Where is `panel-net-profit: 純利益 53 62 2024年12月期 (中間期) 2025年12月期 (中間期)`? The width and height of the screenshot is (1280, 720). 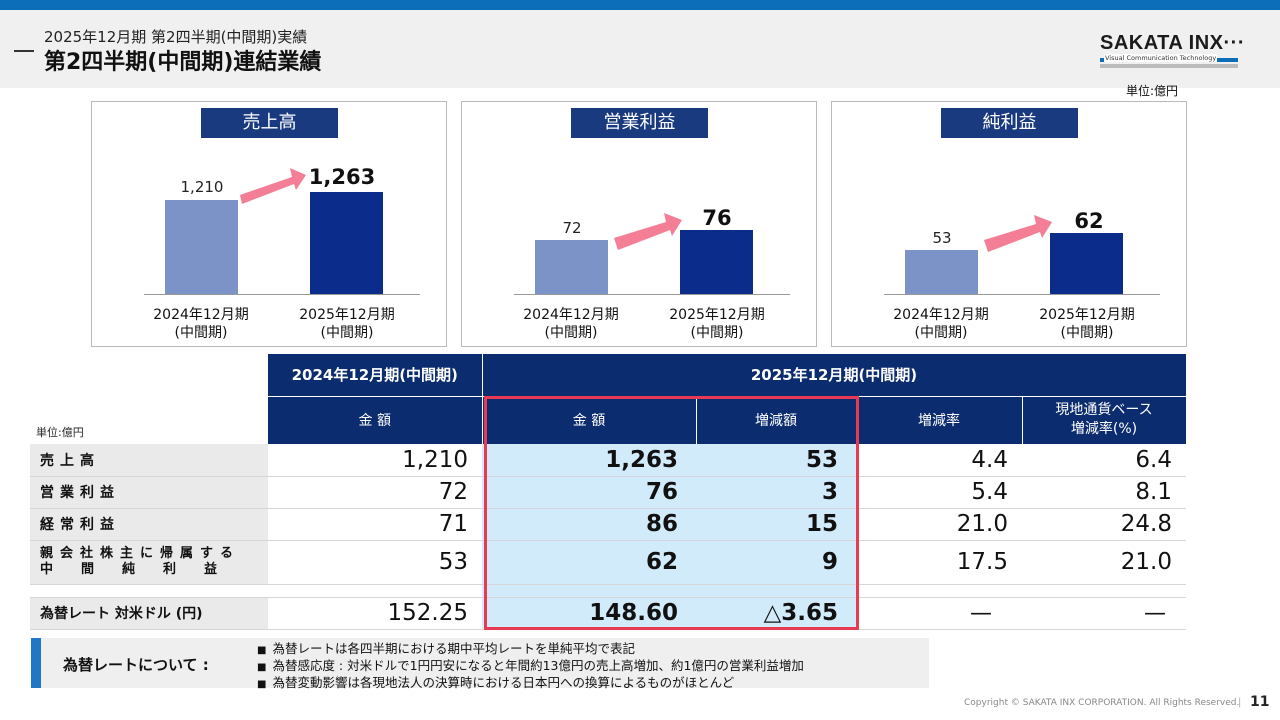
panel-net-profit: 純利益 53 62 2024年12月期 (中間期) 2025年12月期 (中間期) is located at coordinates (1009, 224).